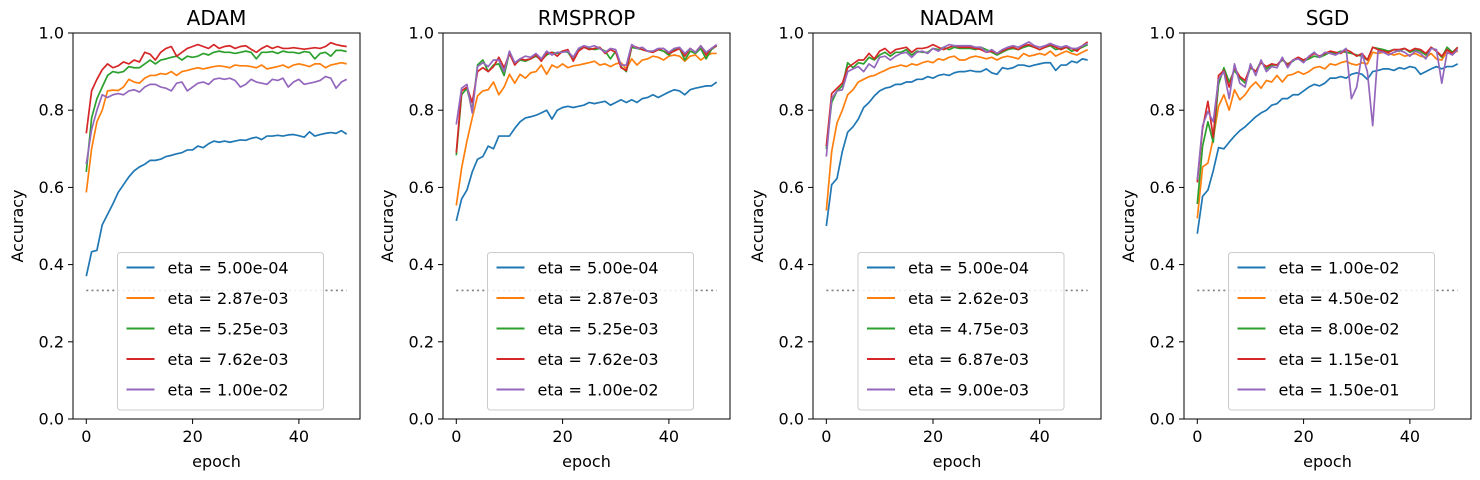 The height and width of the screenshot is (480, 1480). What do you see at coordinates (1339, 329) in the screenshot?
I see `legend-entry: eta = 8.00e-02` at bounding box center [1339, 329].